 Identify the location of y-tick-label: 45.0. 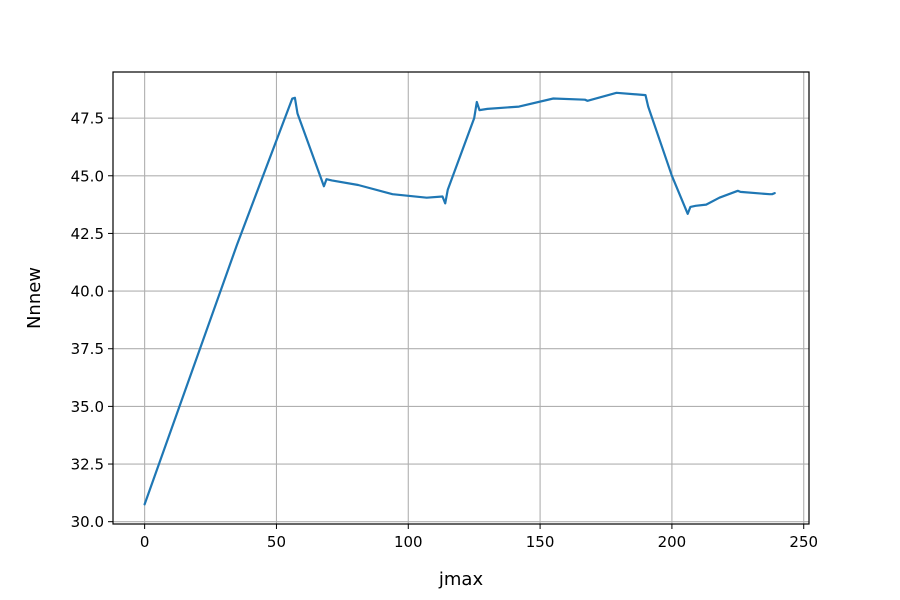
(87, 176).